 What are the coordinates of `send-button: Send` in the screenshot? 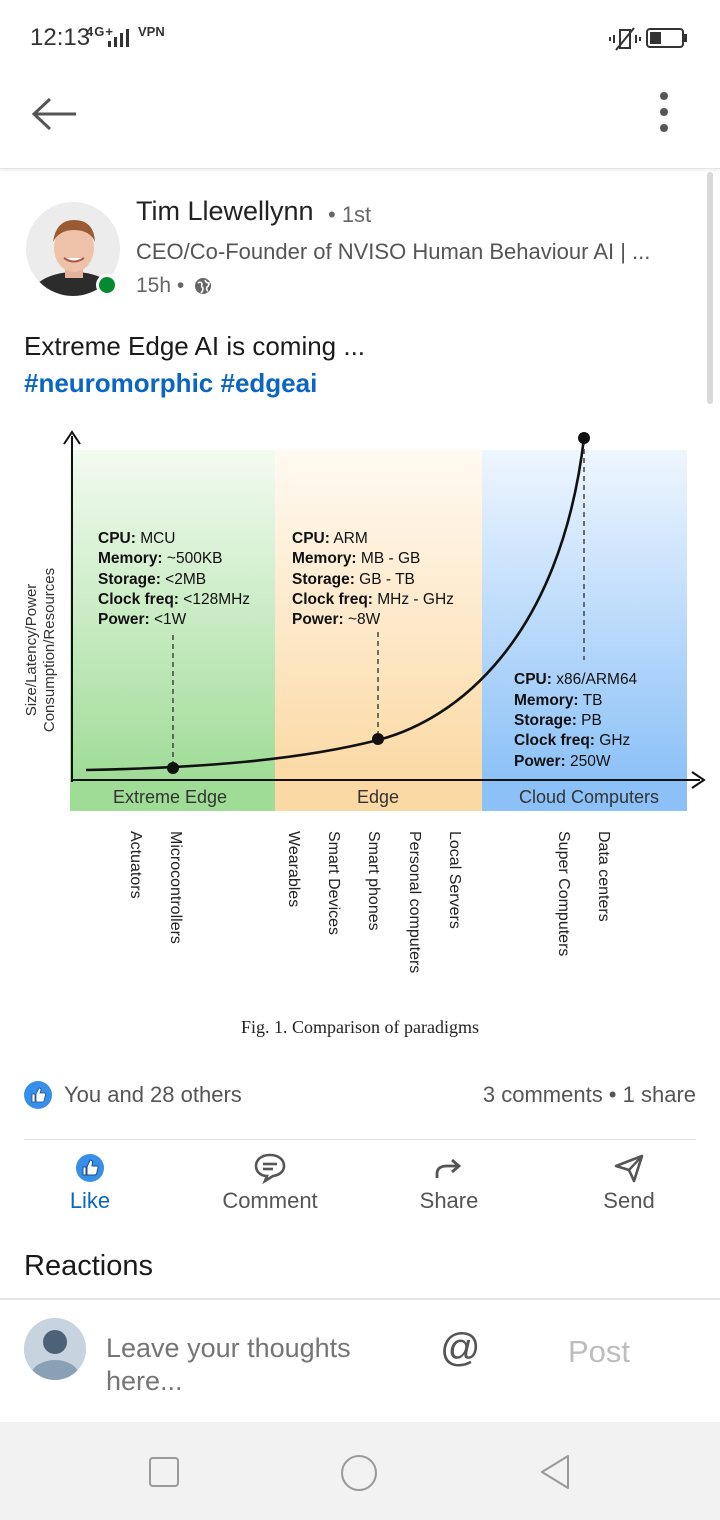 It's located at (629, 1188).